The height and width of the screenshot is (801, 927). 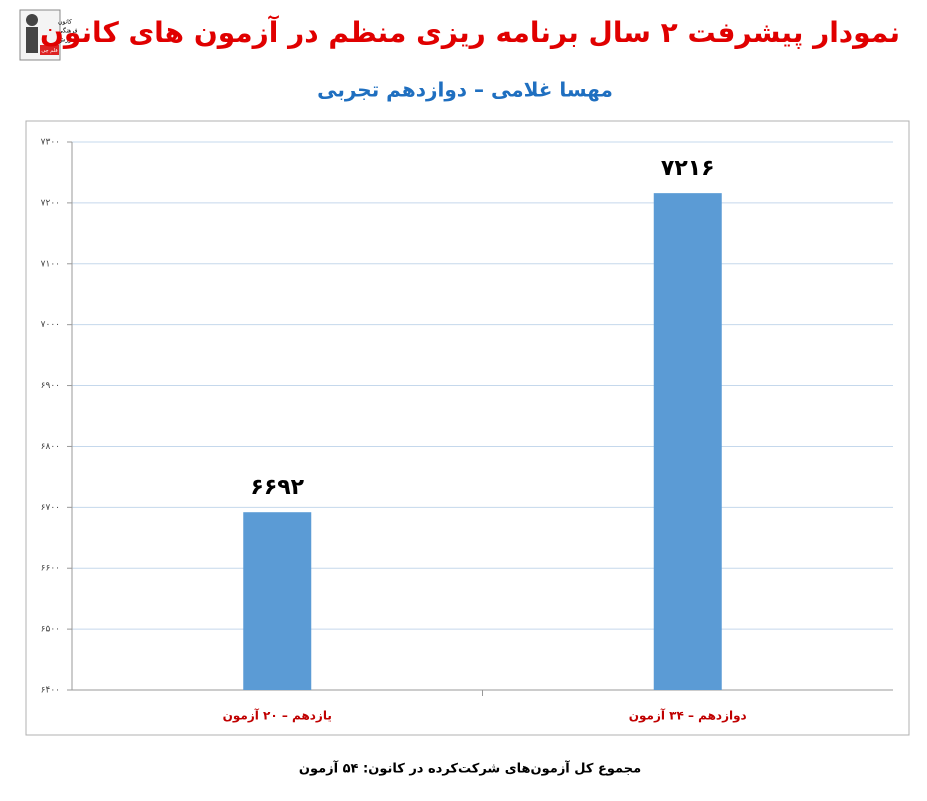 I want to click on logo-text: فرهنگی, so click(x=68, y=31).